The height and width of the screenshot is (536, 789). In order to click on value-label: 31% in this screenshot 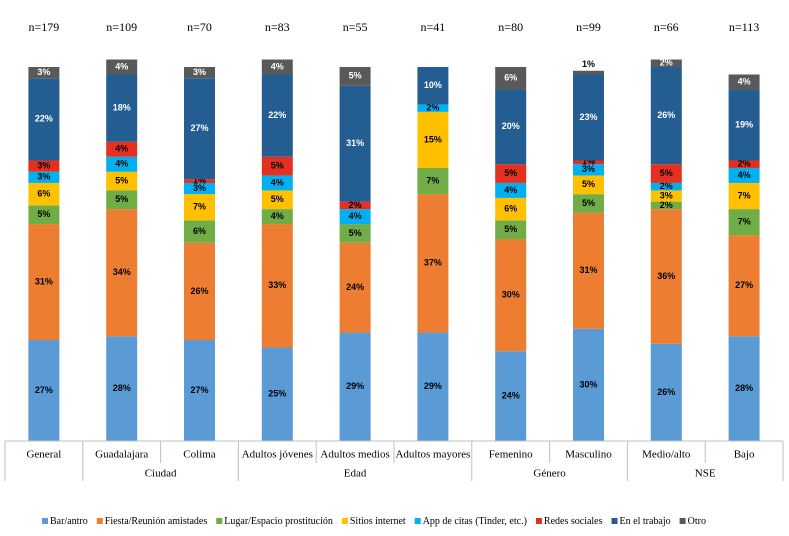, I will do `click(355, 143)`.